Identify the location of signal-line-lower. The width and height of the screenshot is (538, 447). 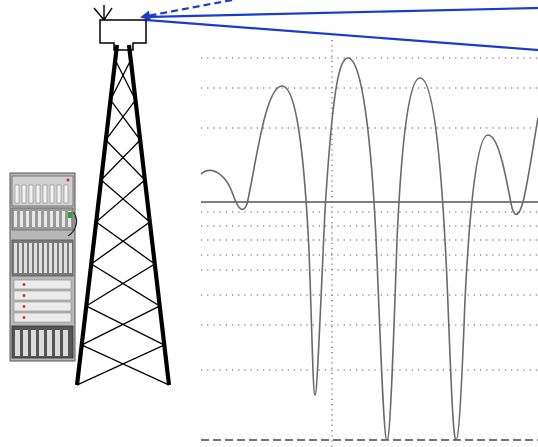
(341, 35).